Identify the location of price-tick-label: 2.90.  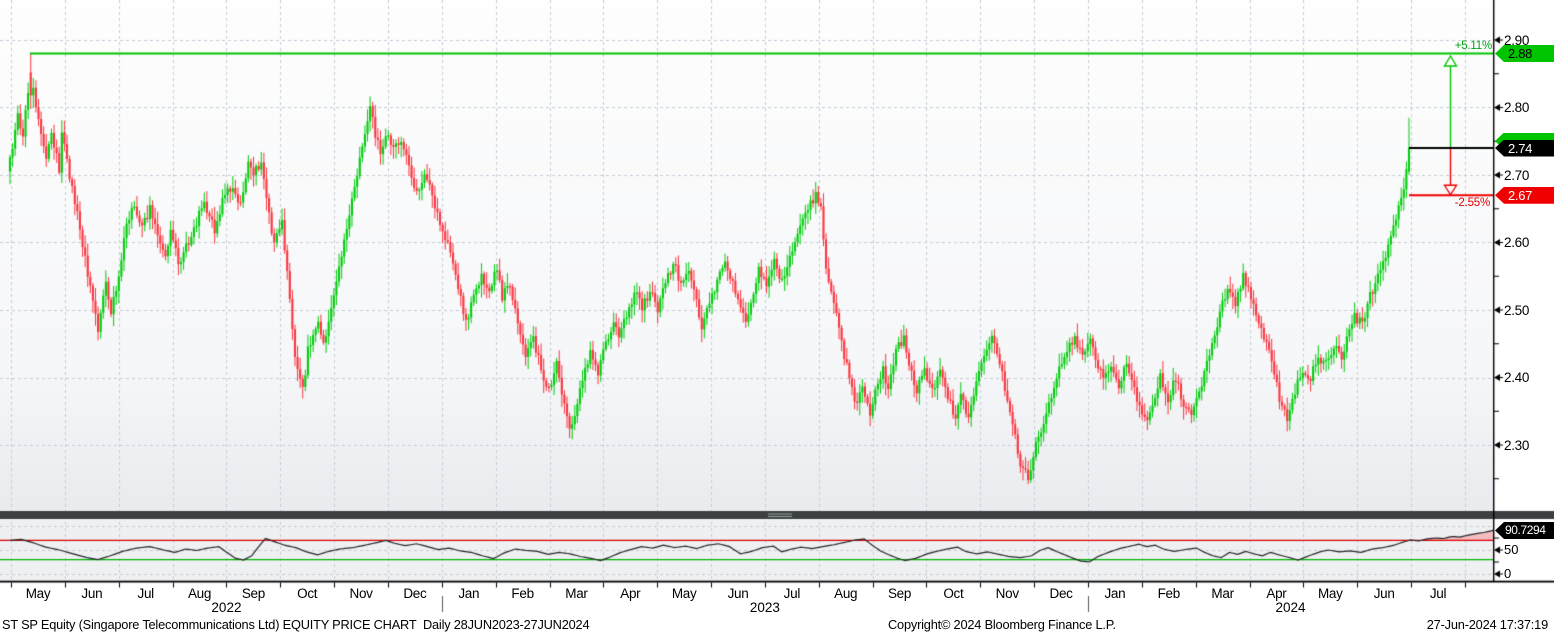
(1517, 40).